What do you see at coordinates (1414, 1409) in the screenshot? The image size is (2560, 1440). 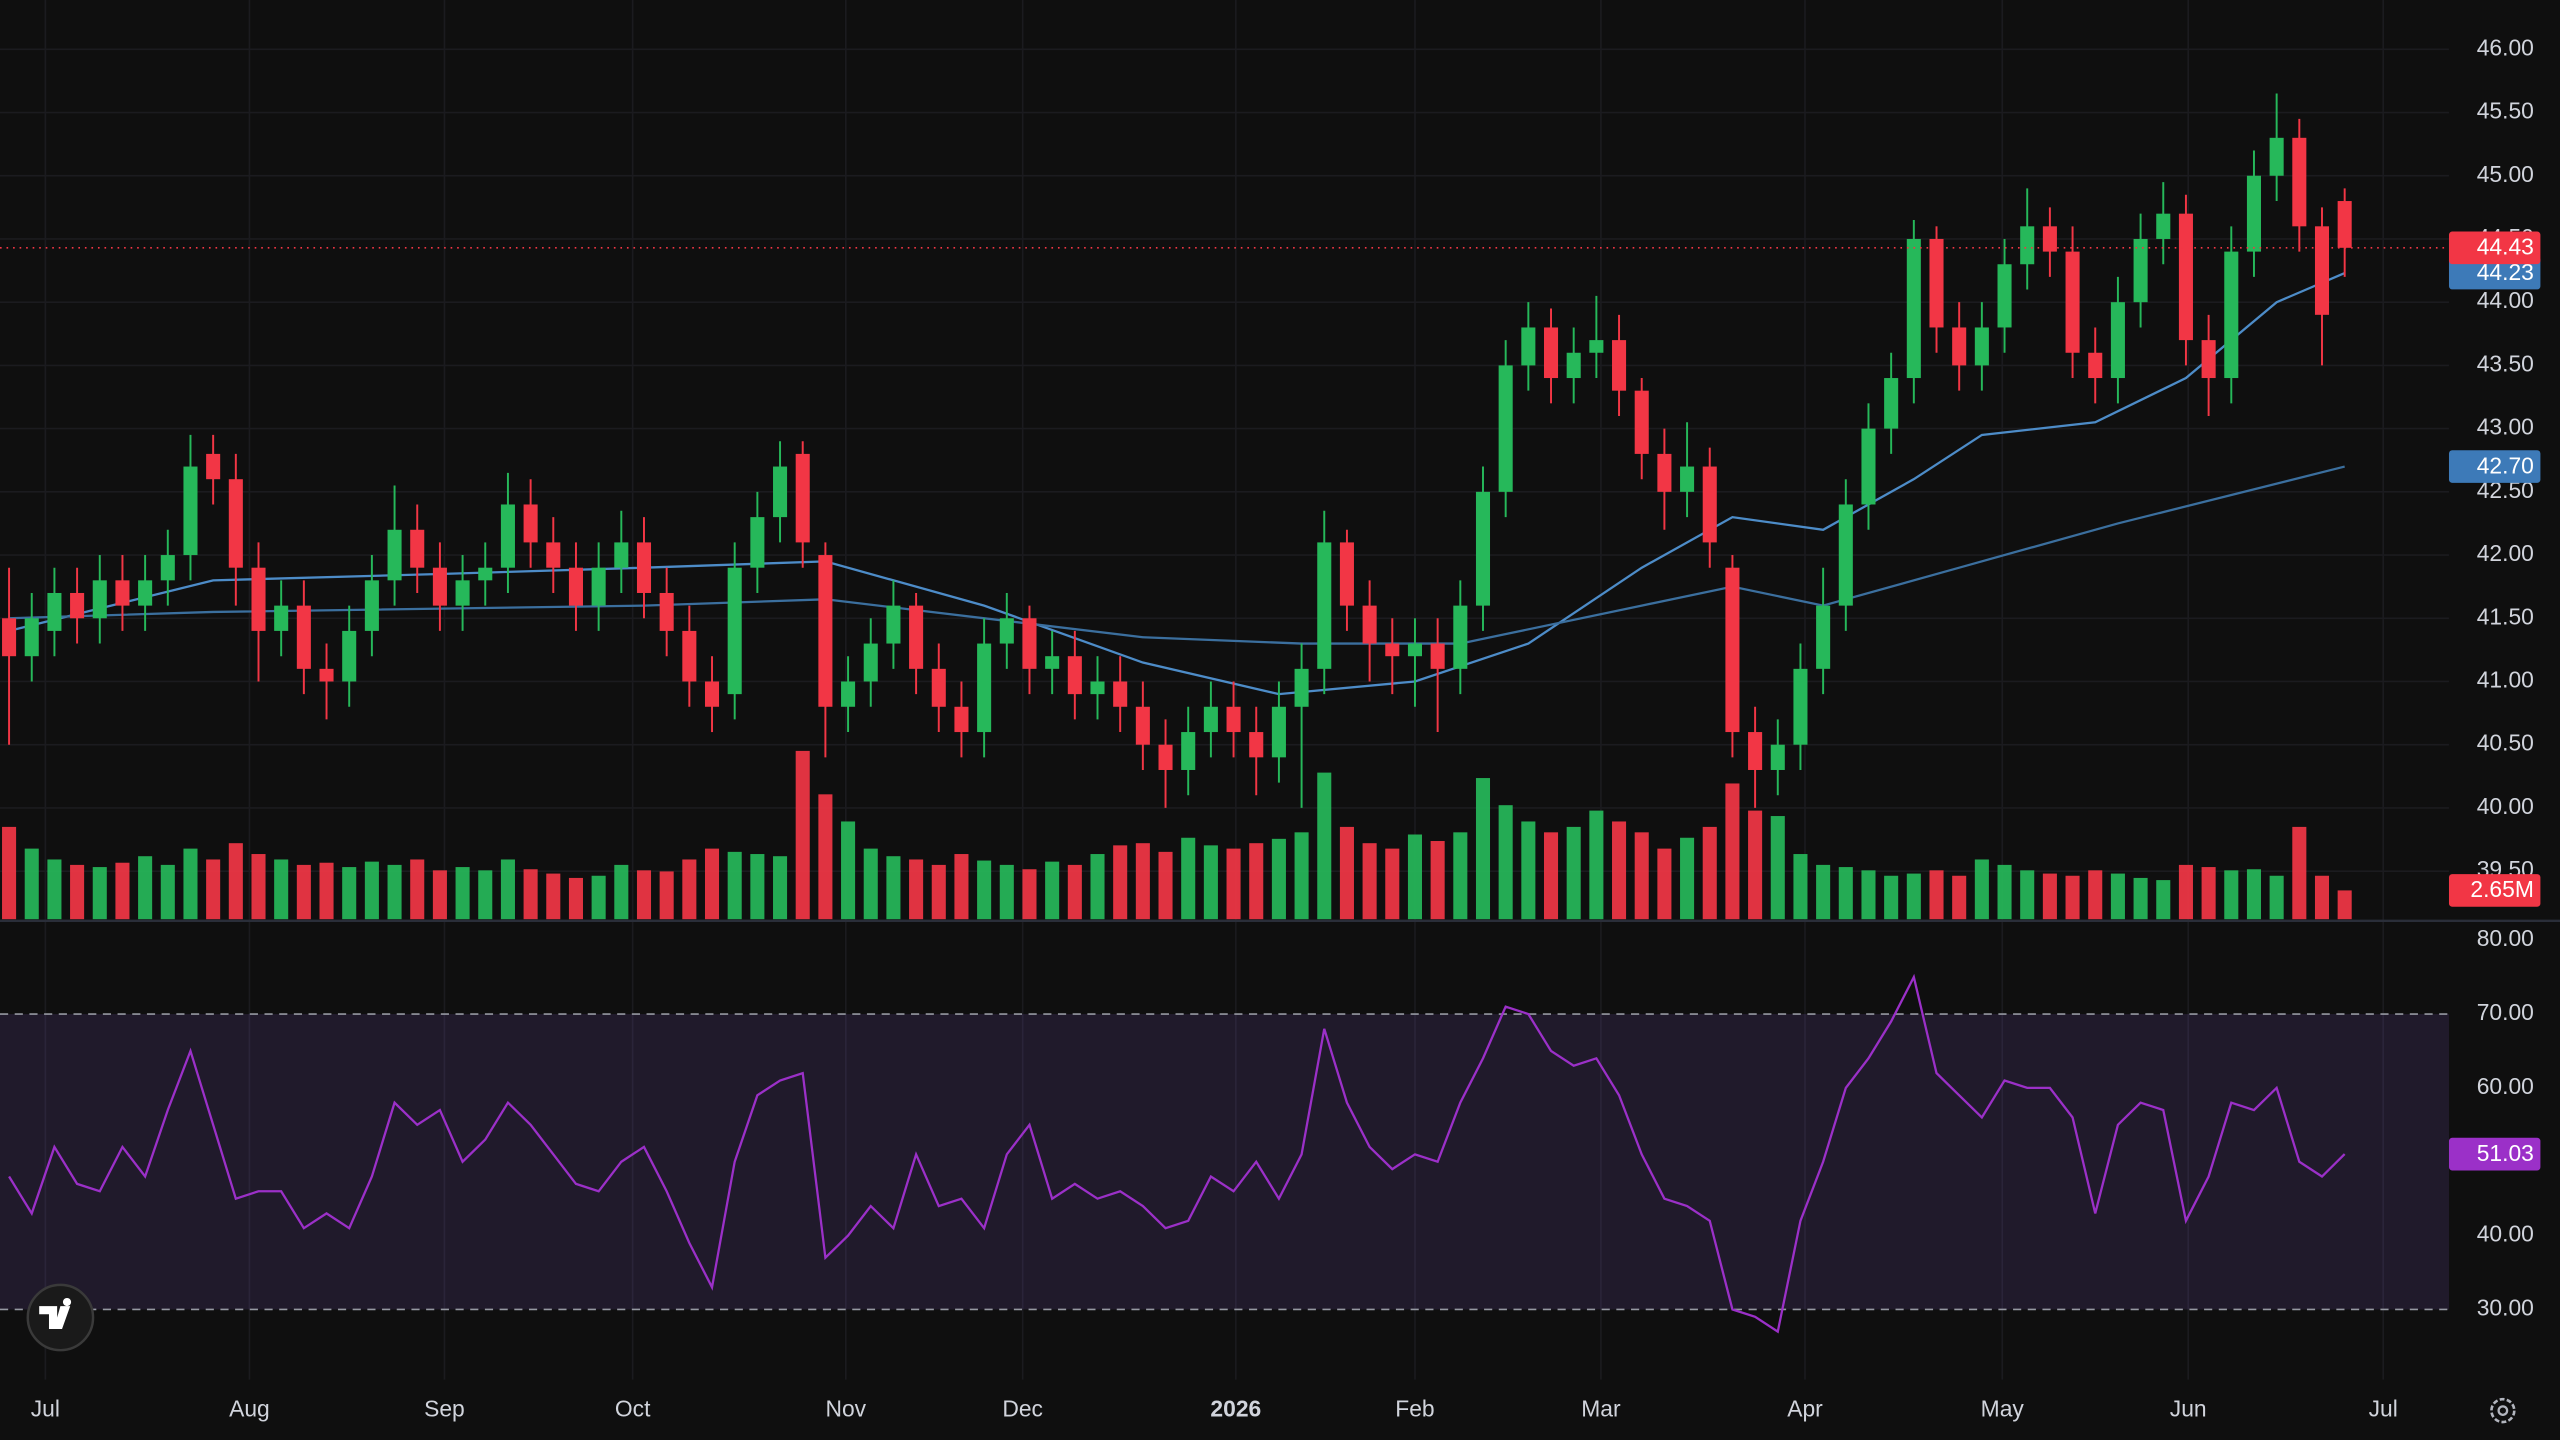 I see `x-tick-label: Feb` at bounding box center [1414, 1409].